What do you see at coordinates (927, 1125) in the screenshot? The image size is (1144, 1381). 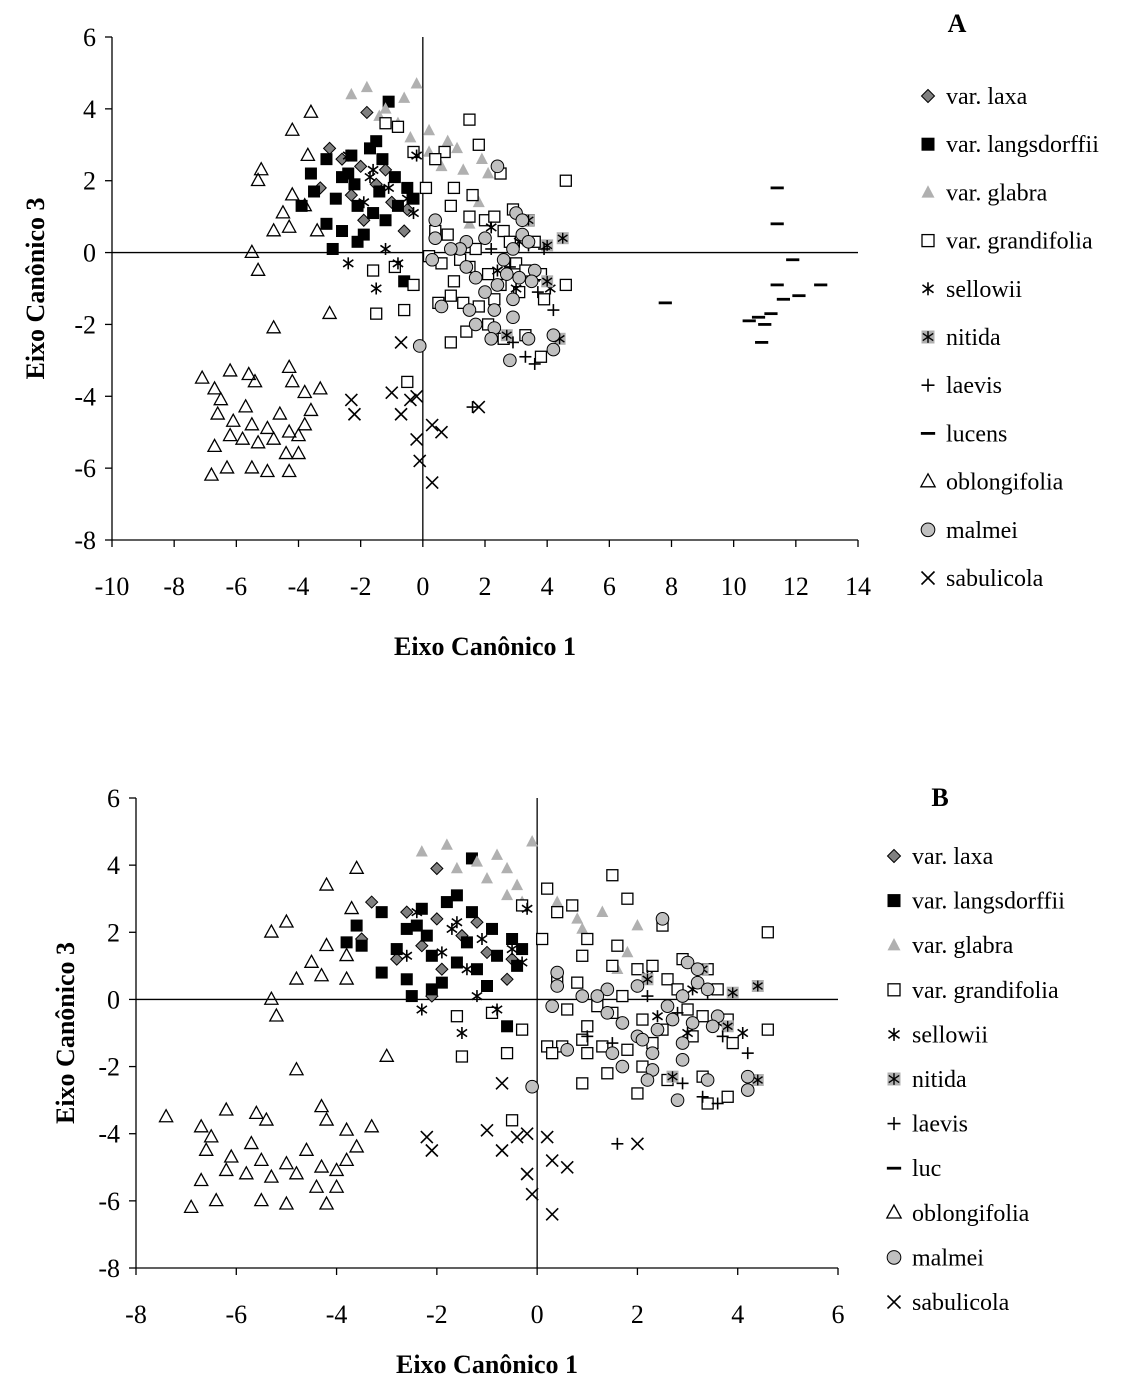 I see `legend-item: laevis` at bounding box center [927, 1125].